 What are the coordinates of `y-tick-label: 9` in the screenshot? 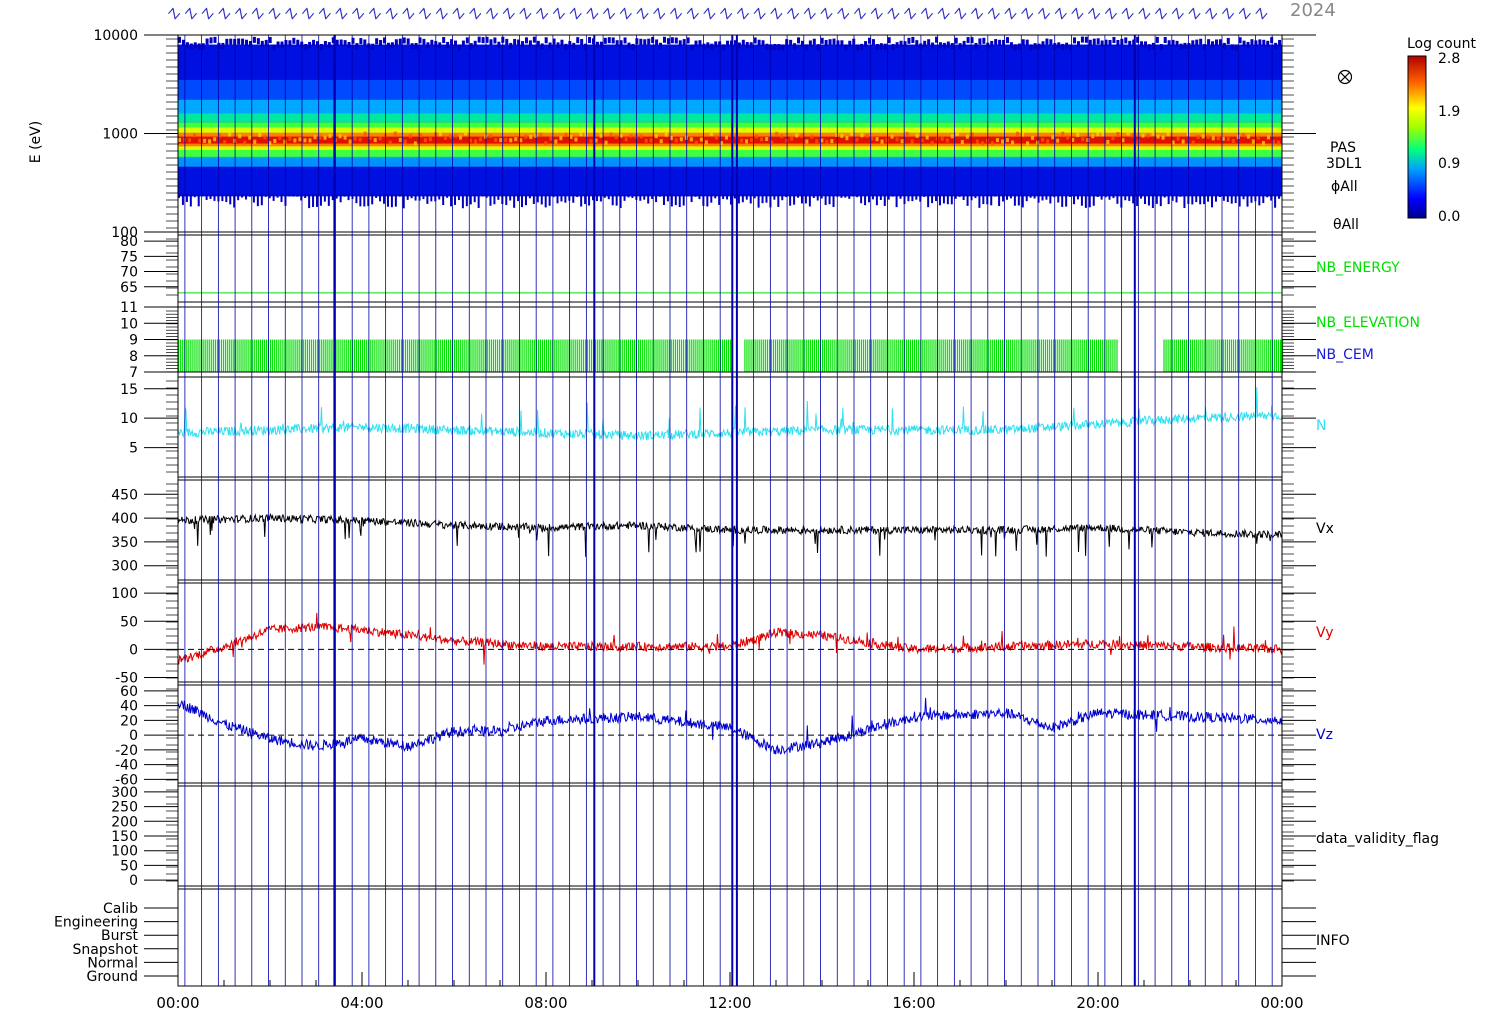 It's located at (133, 341).